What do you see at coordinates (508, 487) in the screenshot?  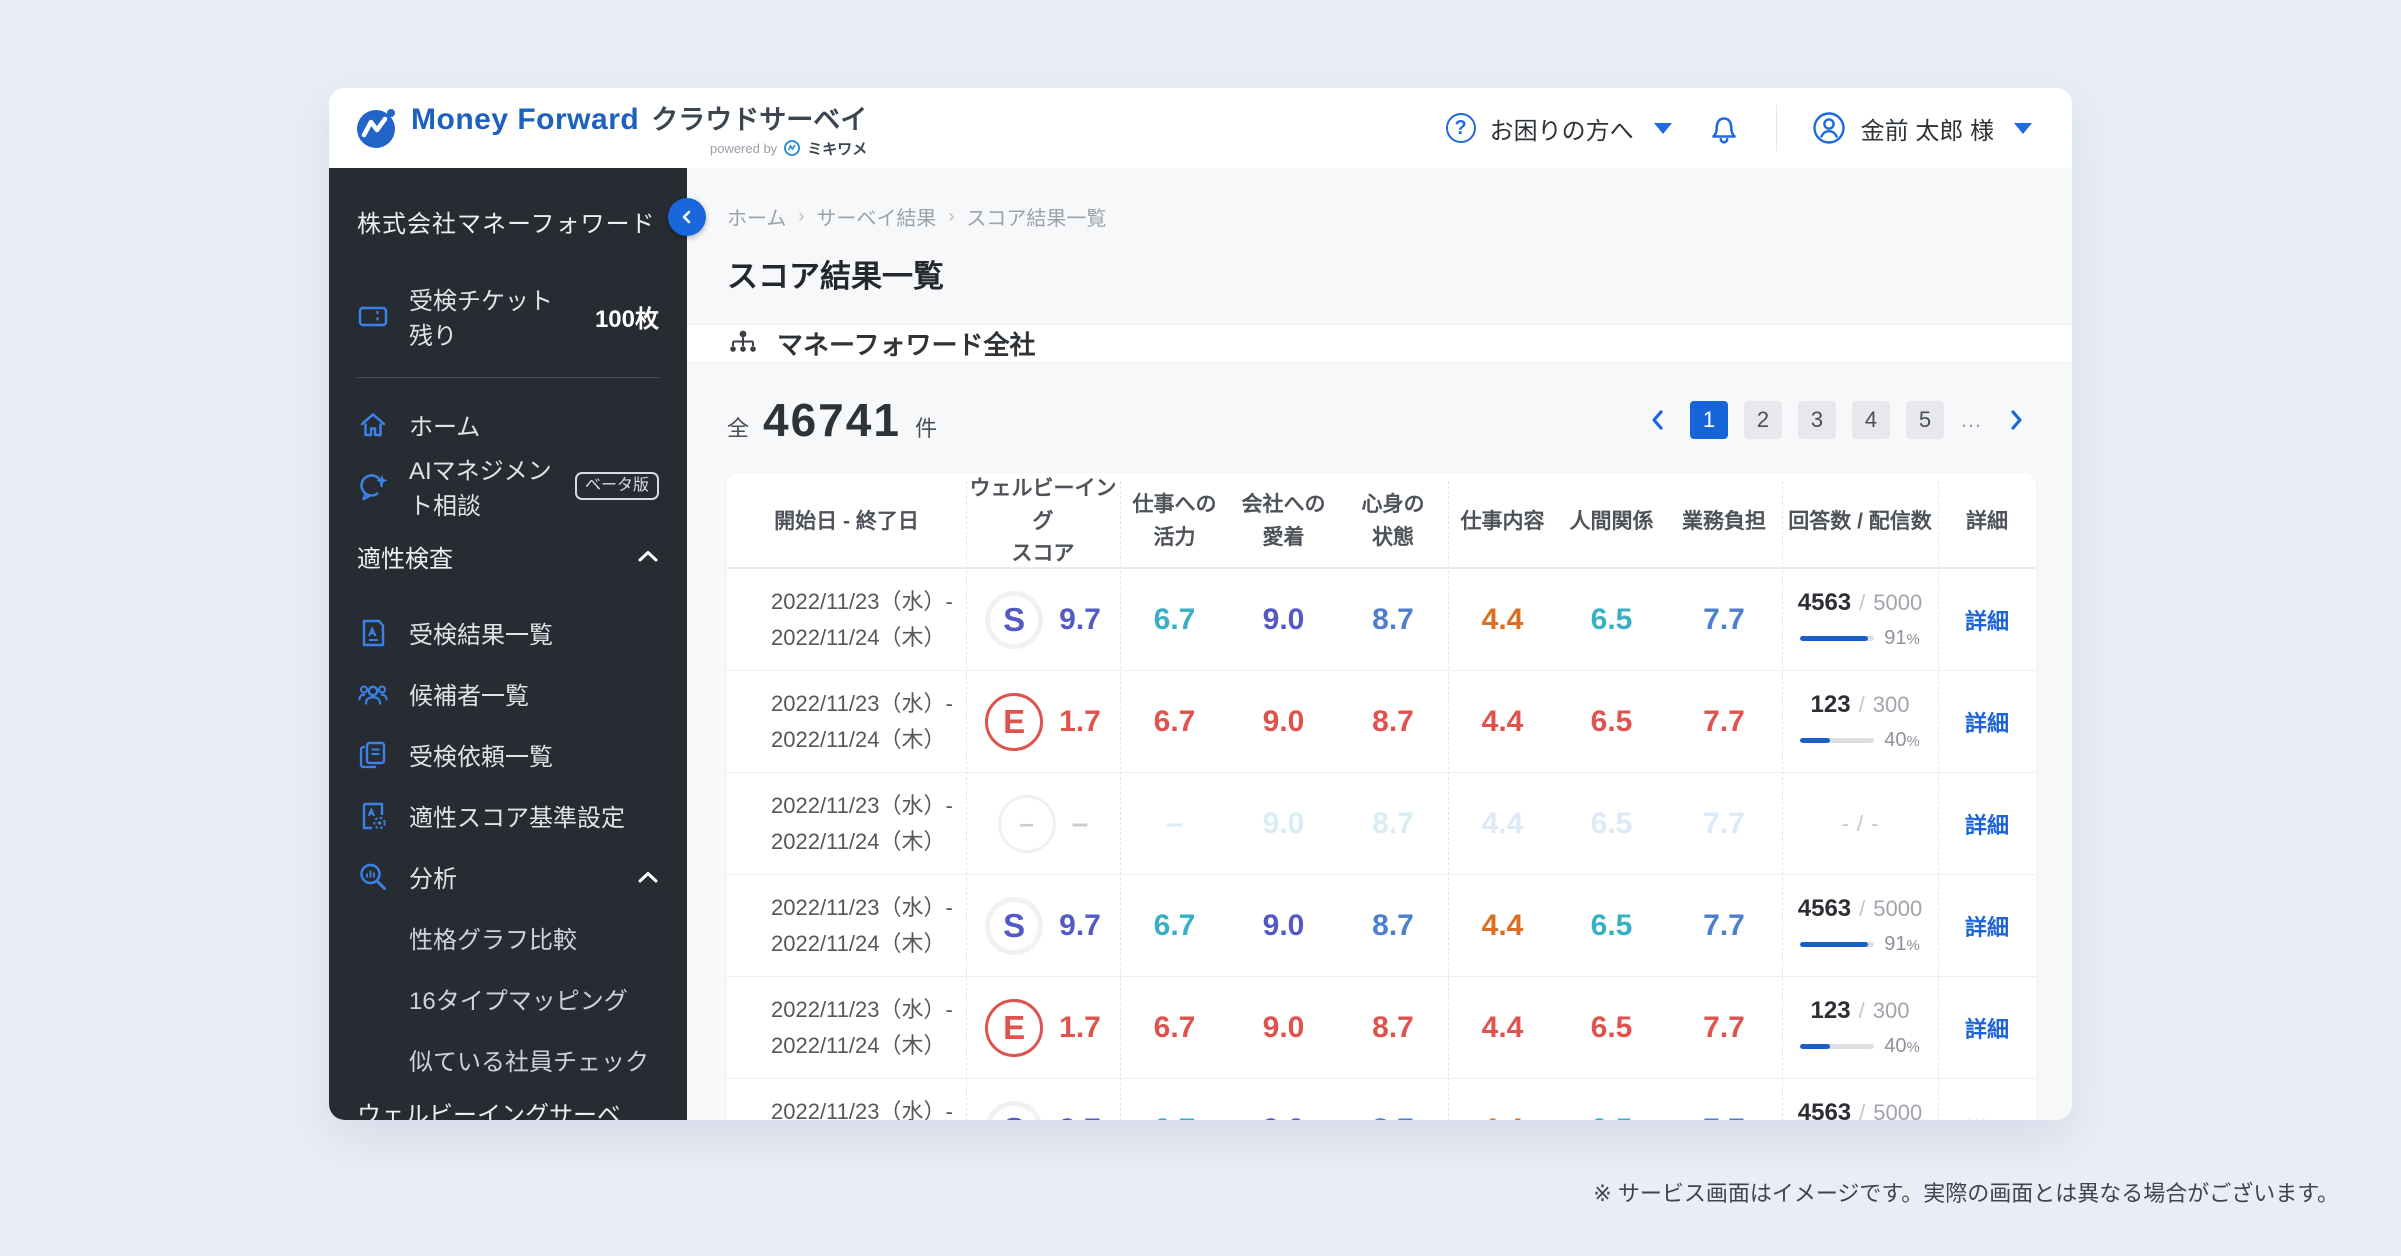 I see `sidebar-item-ai-consult: AIマネジメント相談 ベータ版` at bounding box center [508, 487].